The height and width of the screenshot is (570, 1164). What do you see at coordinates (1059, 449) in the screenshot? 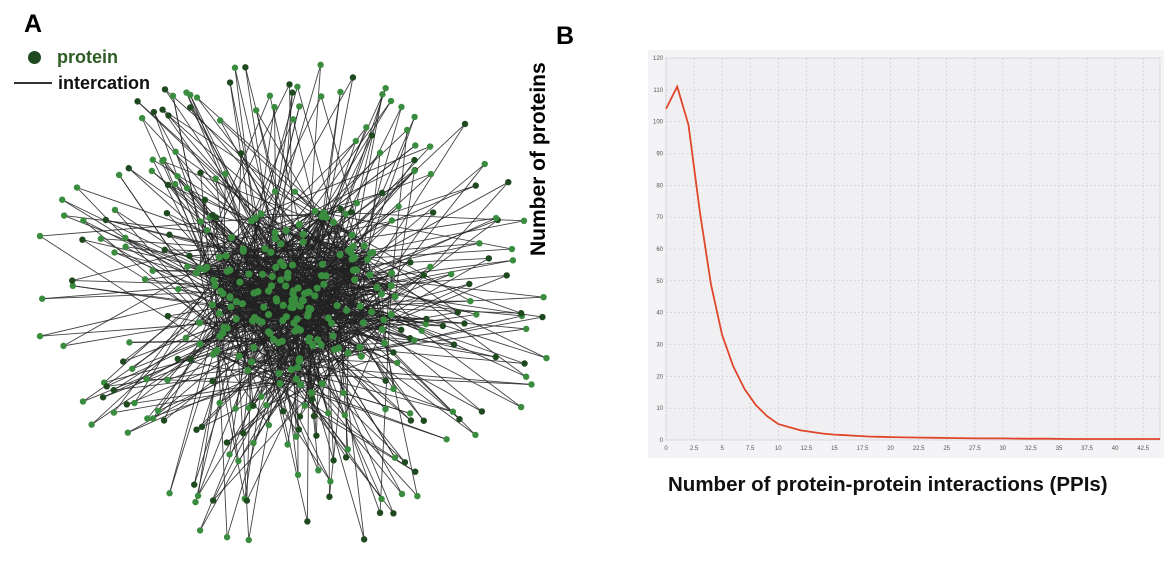
I see `x-tick-label: 35` at bounding box center [1059, 449].